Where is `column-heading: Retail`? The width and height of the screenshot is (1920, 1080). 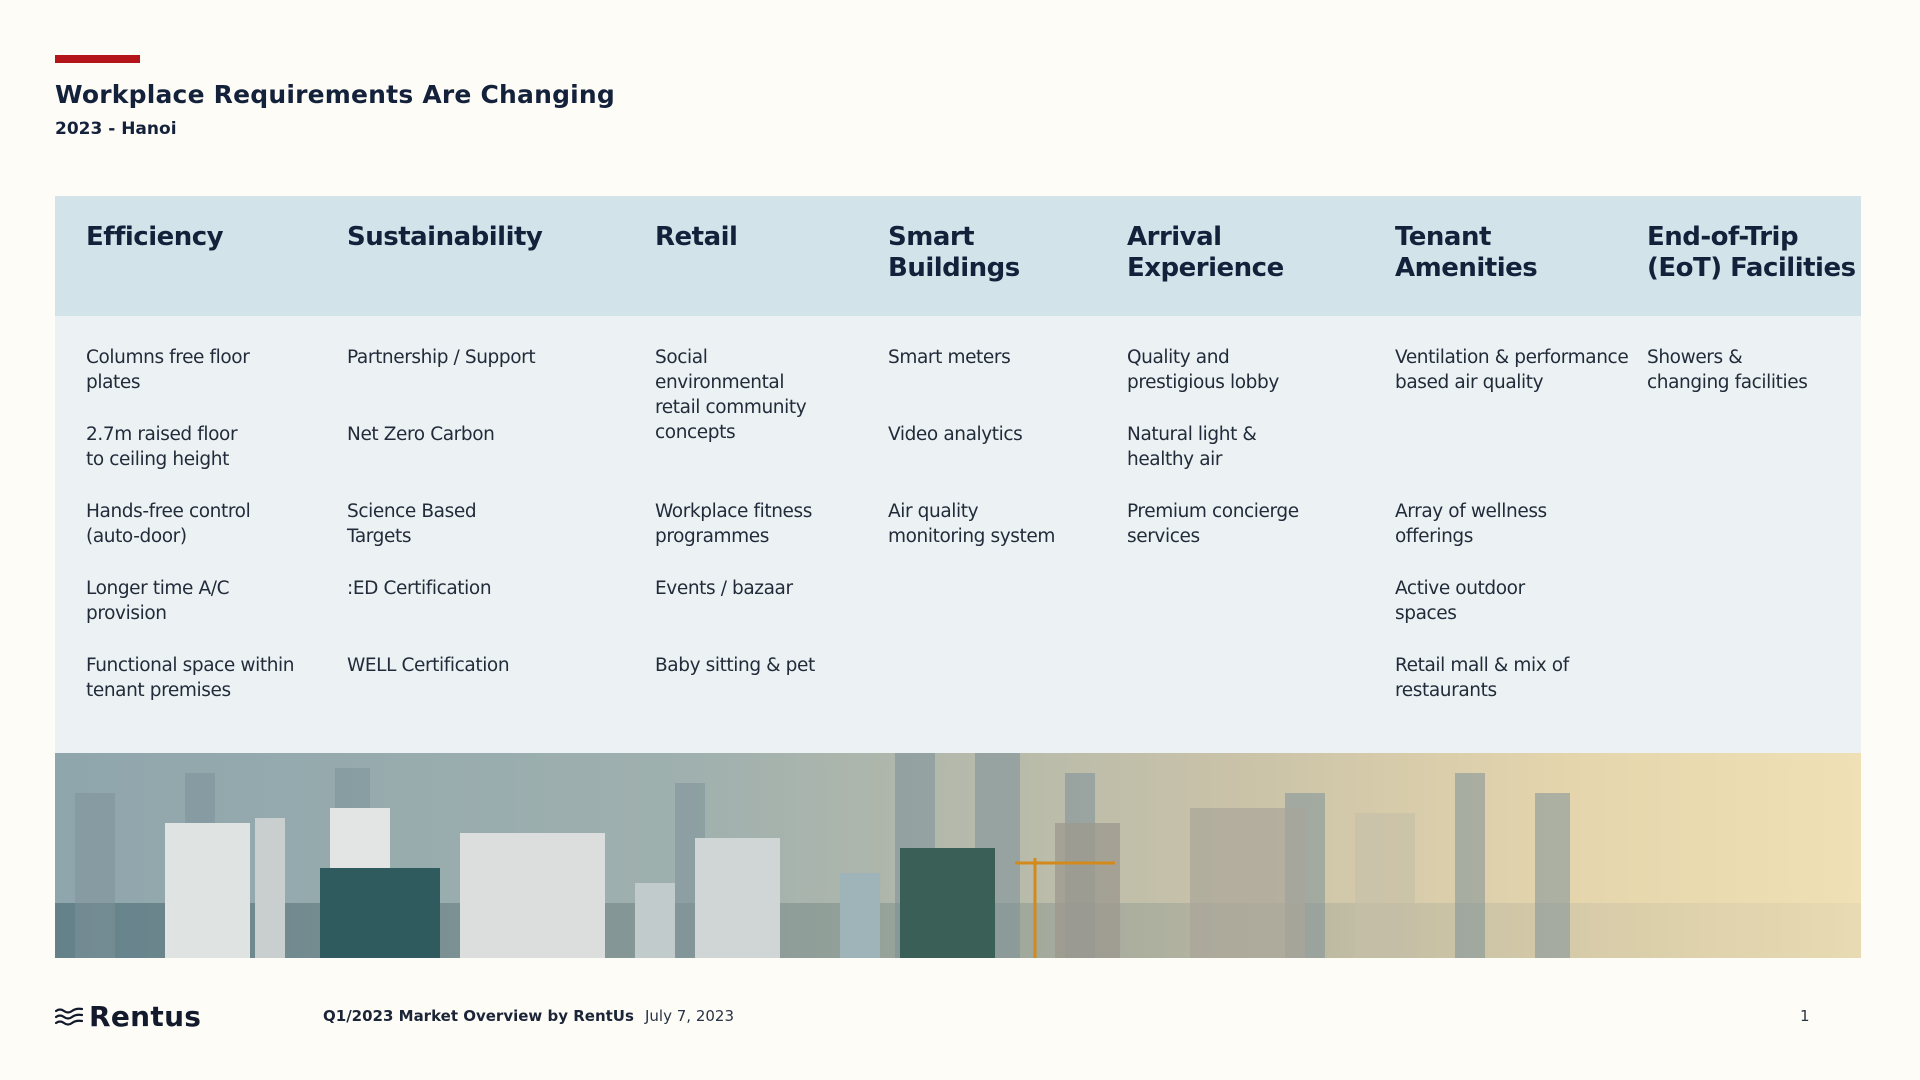 column-heading: Retail is located at coordinates (696, 237).